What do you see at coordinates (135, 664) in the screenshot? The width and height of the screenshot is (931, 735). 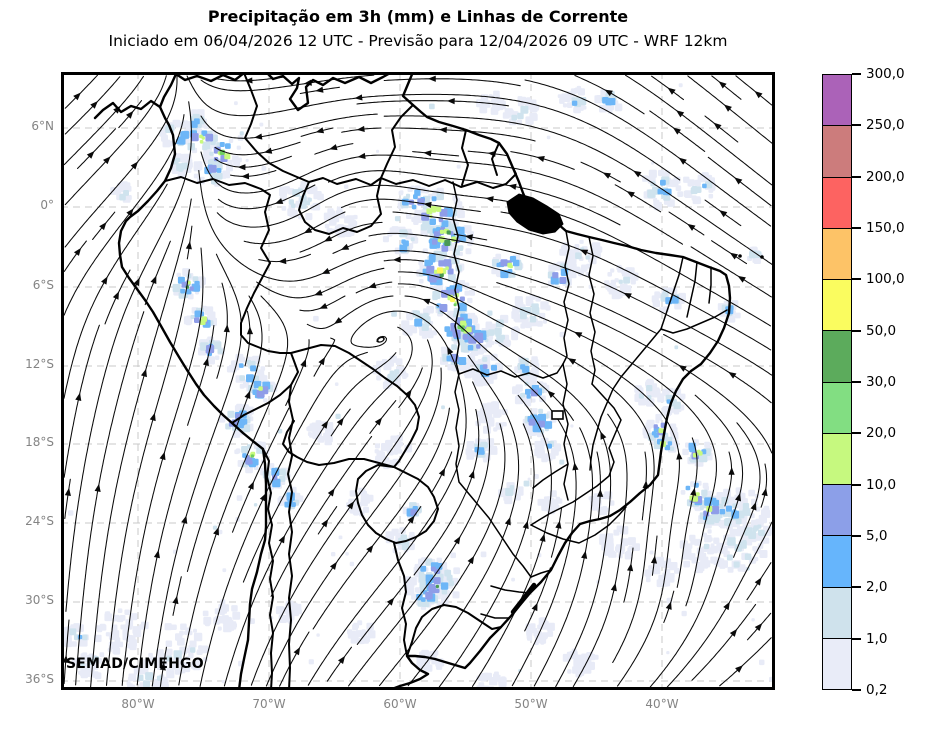 I see `watermark-label: SEMAD/CIMEHGO` at bounding box center [135, 664].